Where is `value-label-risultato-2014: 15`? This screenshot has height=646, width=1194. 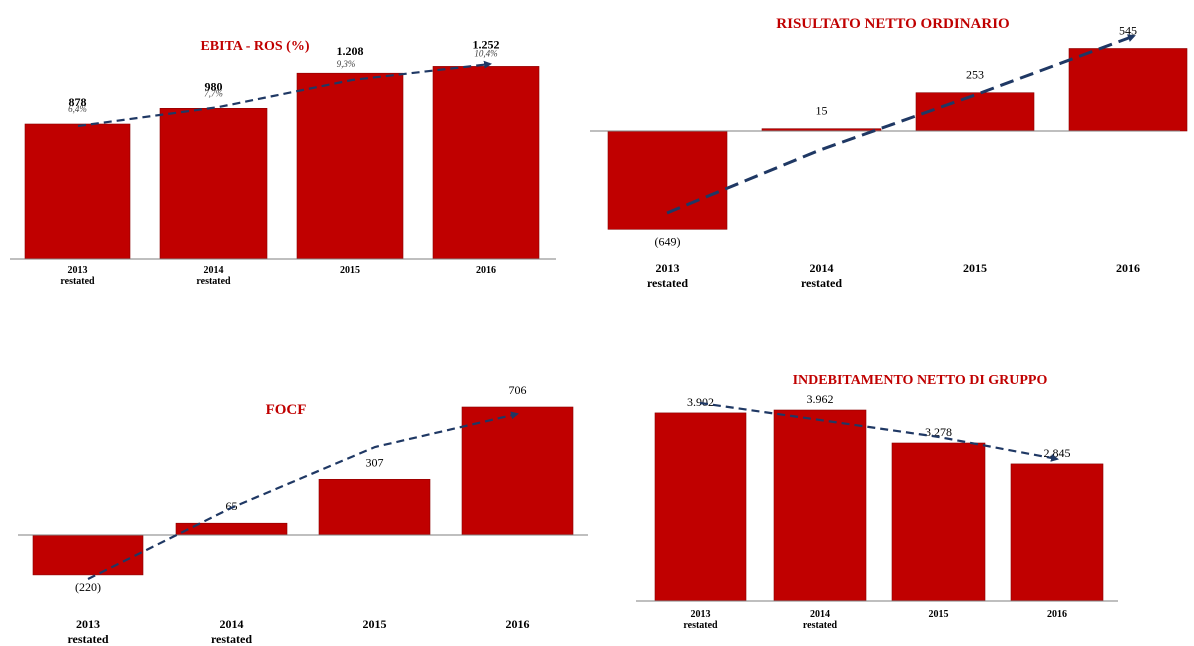 value-label-risultato-2014: 15 is located at coordinates (822, 111).